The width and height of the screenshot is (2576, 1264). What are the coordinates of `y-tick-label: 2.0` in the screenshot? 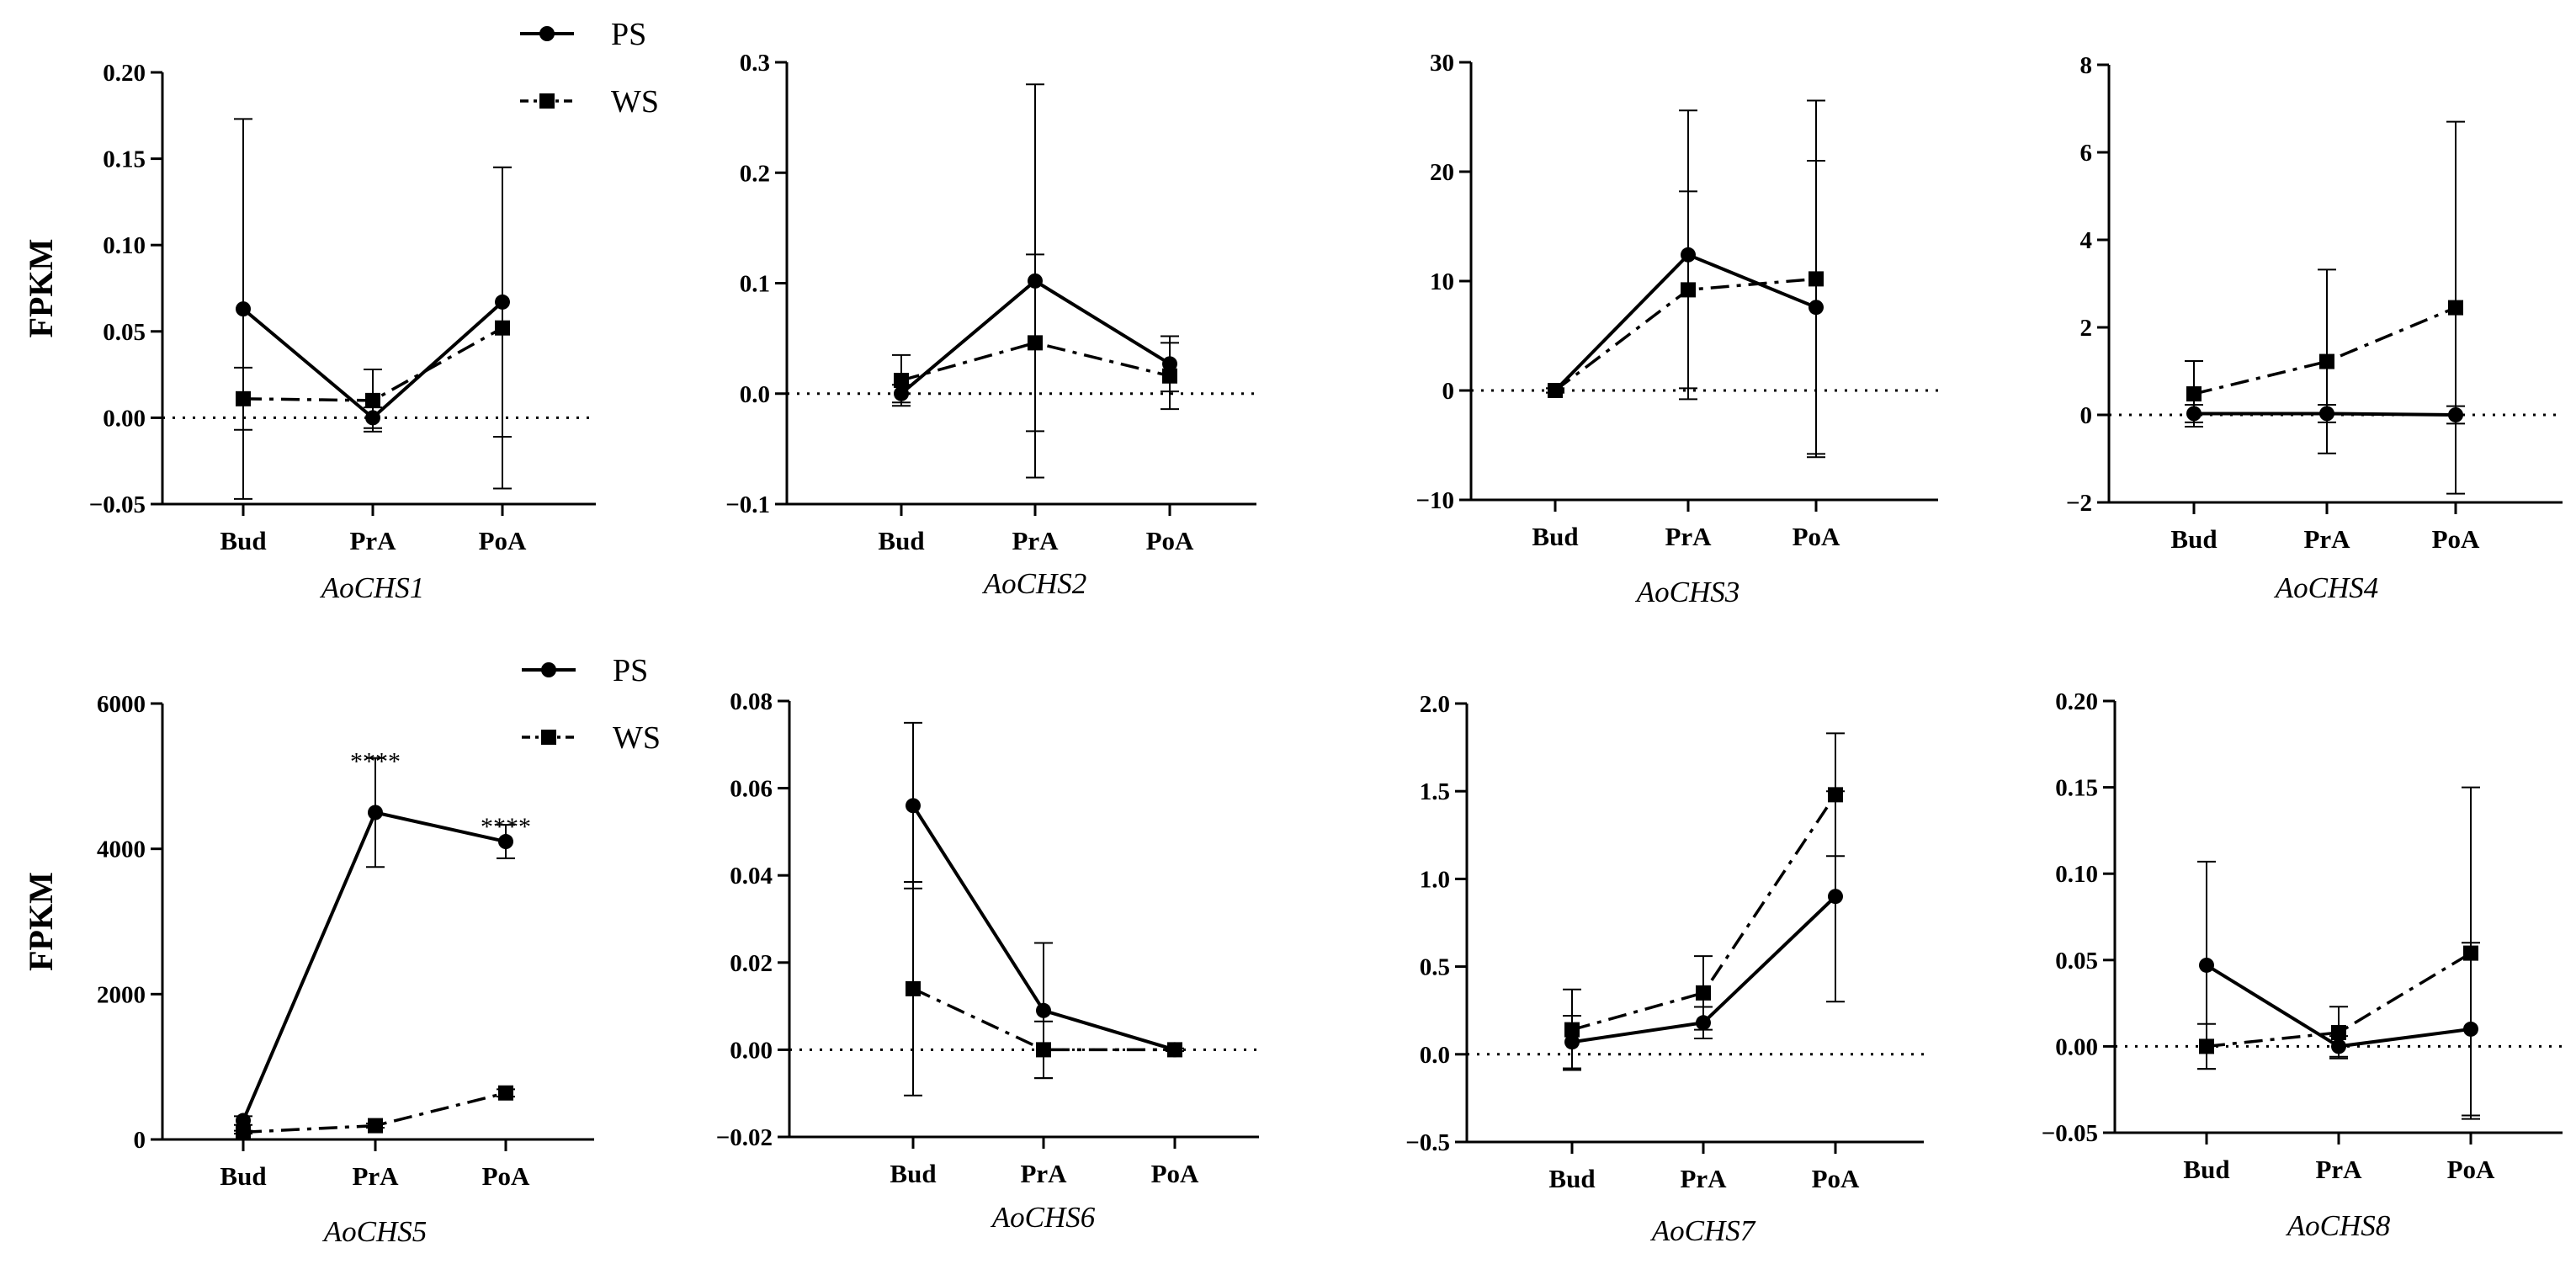 It's located at (1435, 704).